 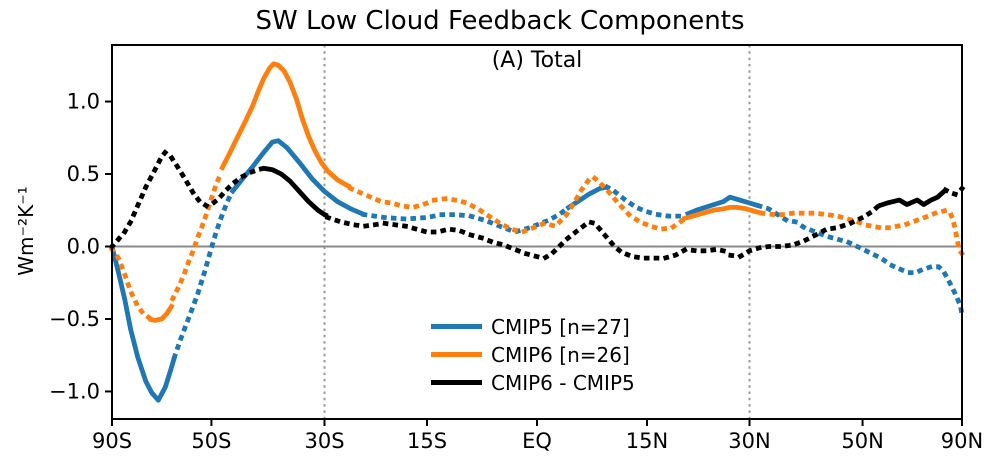 I want to click on y-axis-label: Wm⁻²K⁻¹, so click(x=26, y=231).